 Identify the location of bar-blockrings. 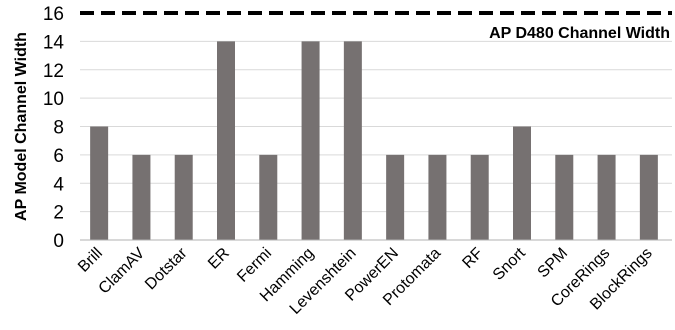
(648, 197).